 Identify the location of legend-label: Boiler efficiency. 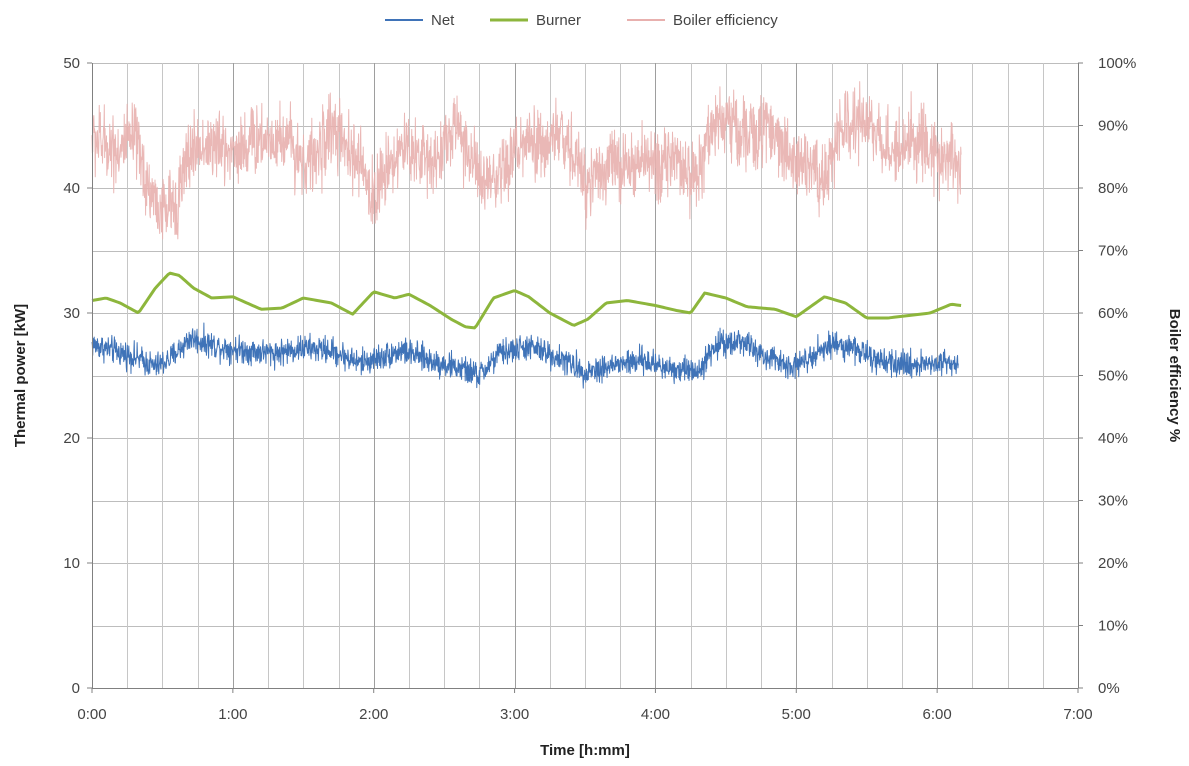
(725, 20).